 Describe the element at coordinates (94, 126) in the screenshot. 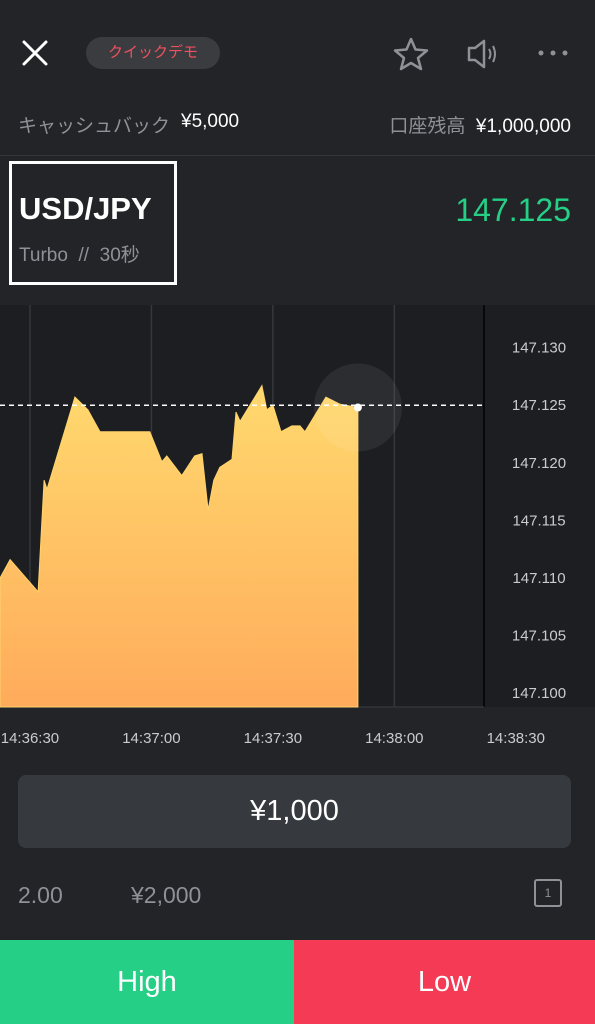

I see `cashback-label: キャッシュバック` at that location.